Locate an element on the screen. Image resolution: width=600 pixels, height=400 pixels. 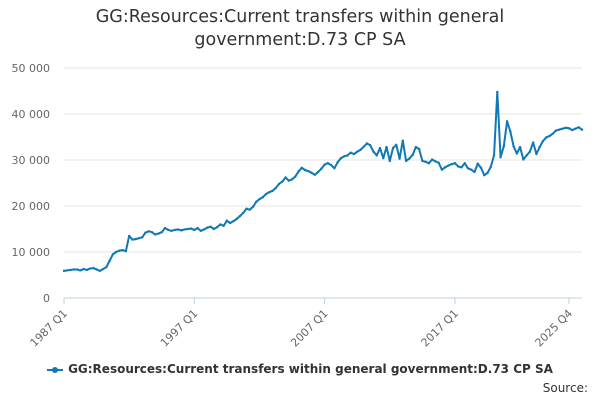
x-tick-label: 1997 Q1 is located at coordinates (179, 328).